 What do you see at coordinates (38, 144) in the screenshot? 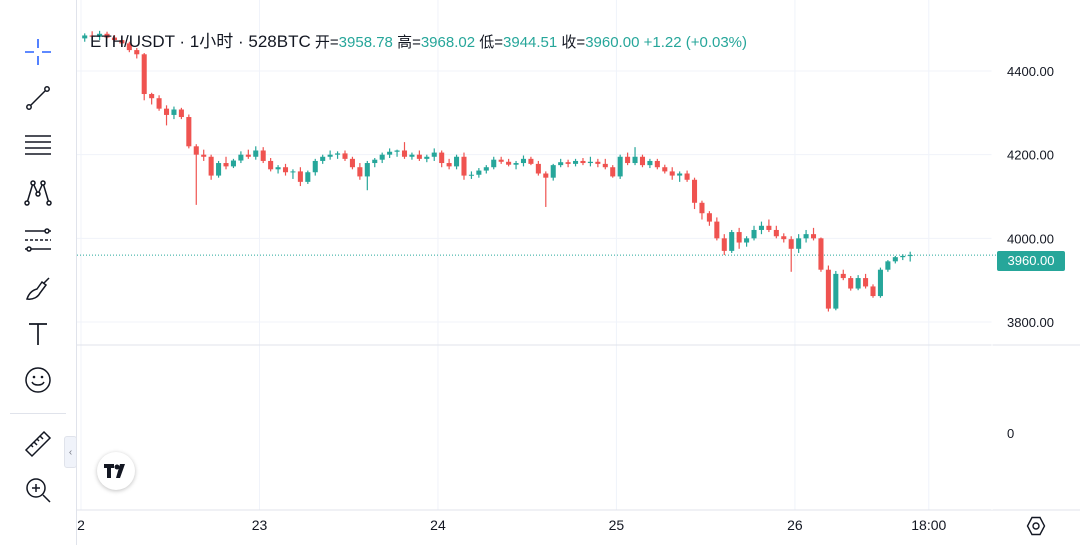
I see `horizontal-lines-icon` at bounding box center [38, 144].